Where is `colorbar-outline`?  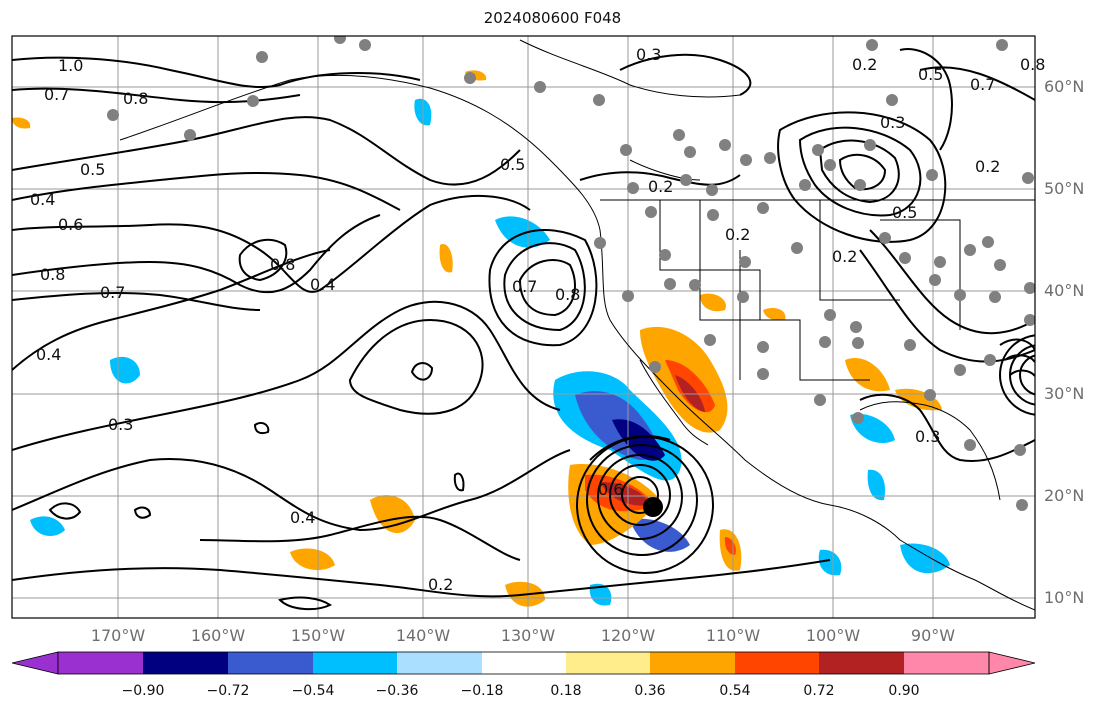 colorbar-outline is located at coordinates (523, 663).